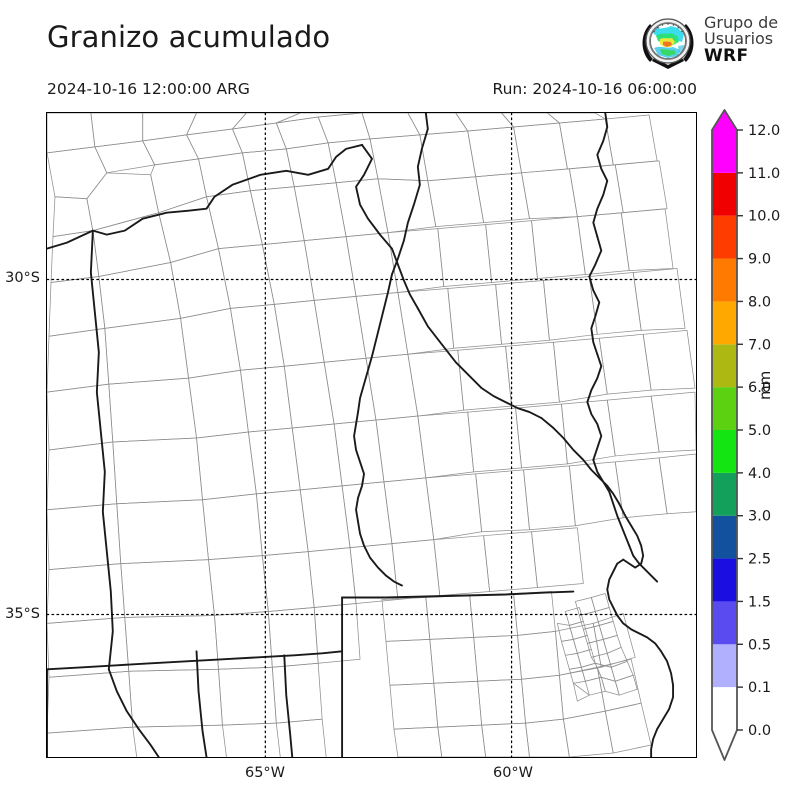 This screenshot has height=800, width=800. What do you see at coordinates (741, 22) in the screenshot?
I see `logo-line-1: Grupo de` at bounding box center [741, 22].